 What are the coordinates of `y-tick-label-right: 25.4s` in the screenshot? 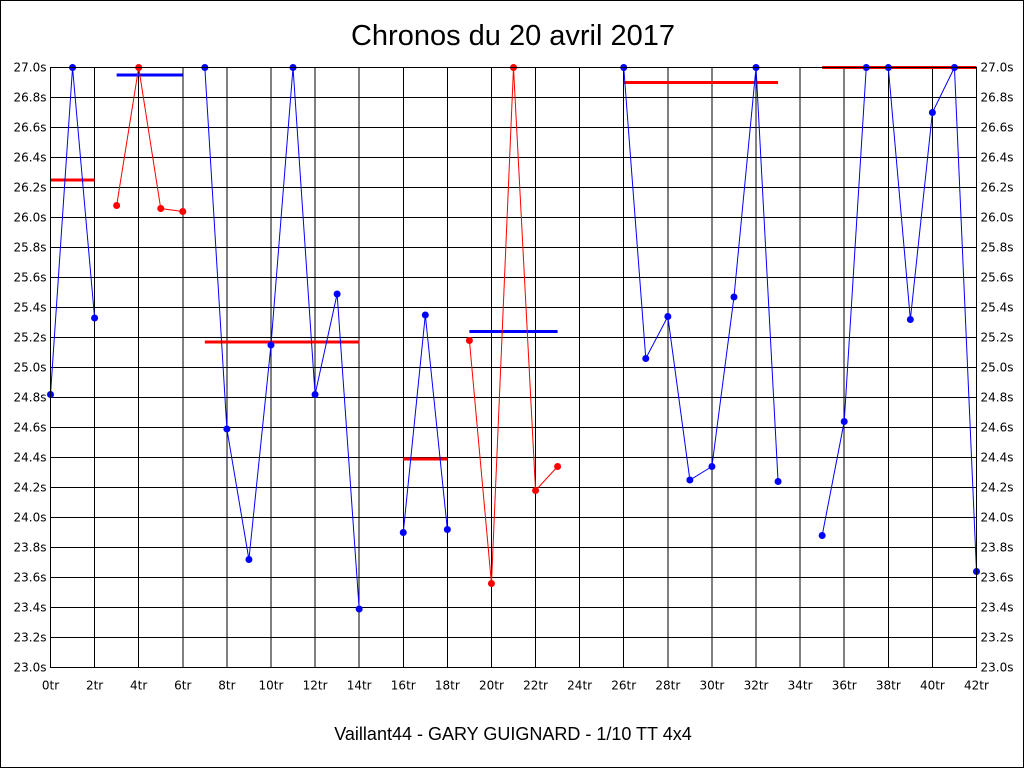 It's located at (997, 308).